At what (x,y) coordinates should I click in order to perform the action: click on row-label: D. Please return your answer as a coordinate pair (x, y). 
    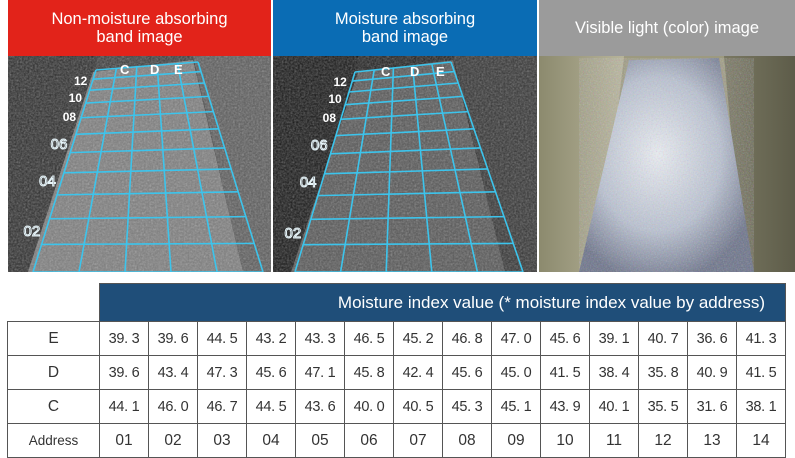
    Looking at the image, I should click on (53, 372).